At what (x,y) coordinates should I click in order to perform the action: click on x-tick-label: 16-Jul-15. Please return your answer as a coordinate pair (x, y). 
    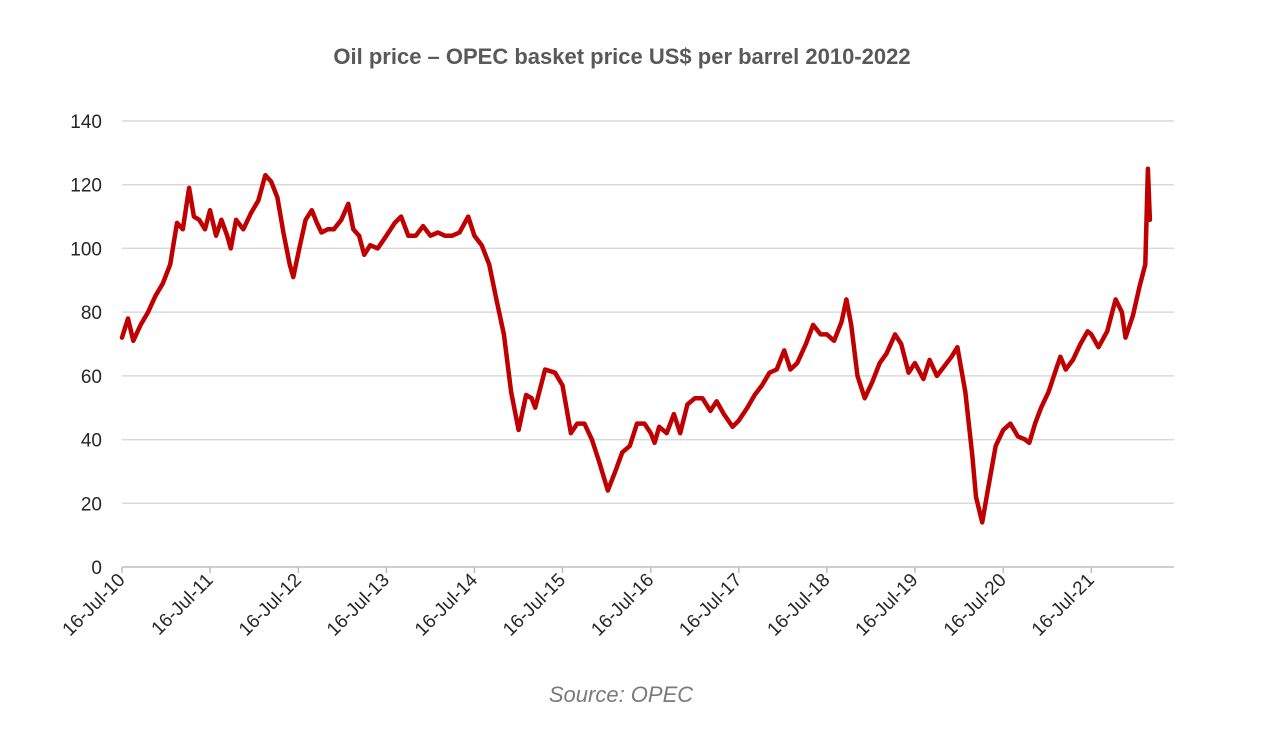
    Looking at the image, I should click on (534, 605).